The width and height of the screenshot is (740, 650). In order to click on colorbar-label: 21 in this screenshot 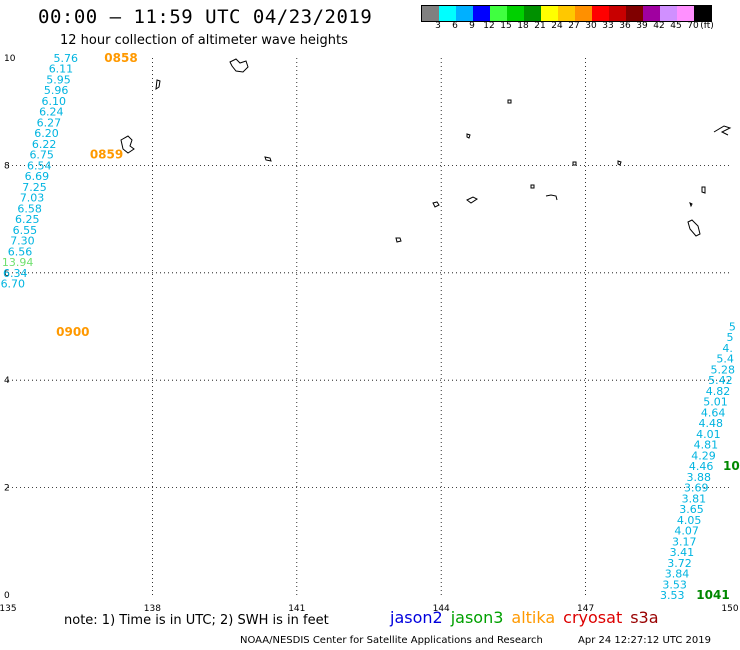, I will do `click(540, 26)`.